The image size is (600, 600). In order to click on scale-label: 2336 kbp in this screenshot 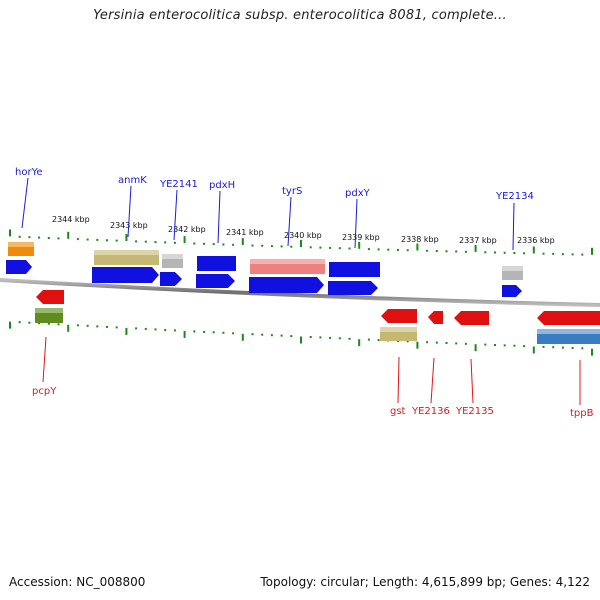, I will do `click(536, 240)`.